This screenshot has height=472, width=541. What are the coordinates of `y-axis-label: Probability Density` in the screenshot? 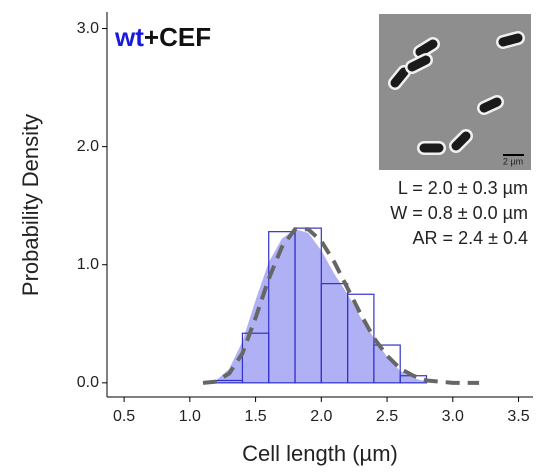 It's located at (30, 205).